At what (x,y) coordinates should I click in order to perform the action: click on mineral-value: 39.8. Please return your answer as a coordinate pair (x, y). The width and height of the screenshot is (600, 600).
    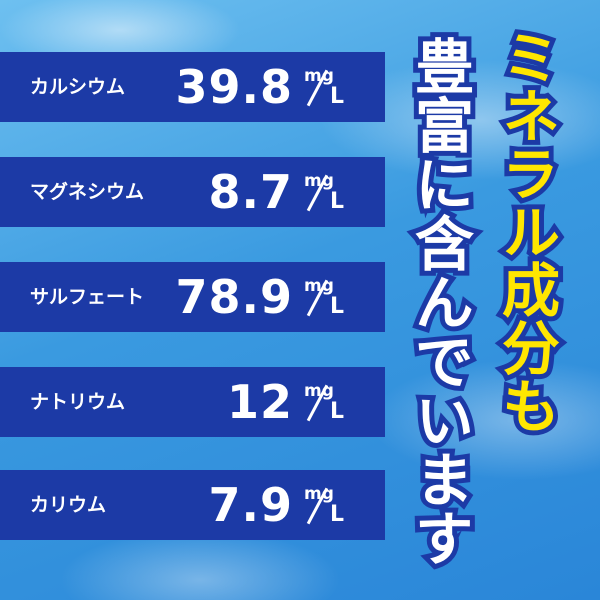
    Looking at the image, I should click on (234, 87).